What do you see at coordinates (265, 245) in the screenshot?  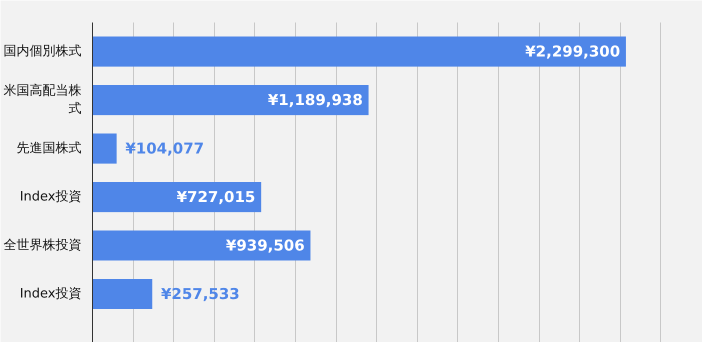 I see `data-label: ¥939,506` at bounding box center [265, 245].